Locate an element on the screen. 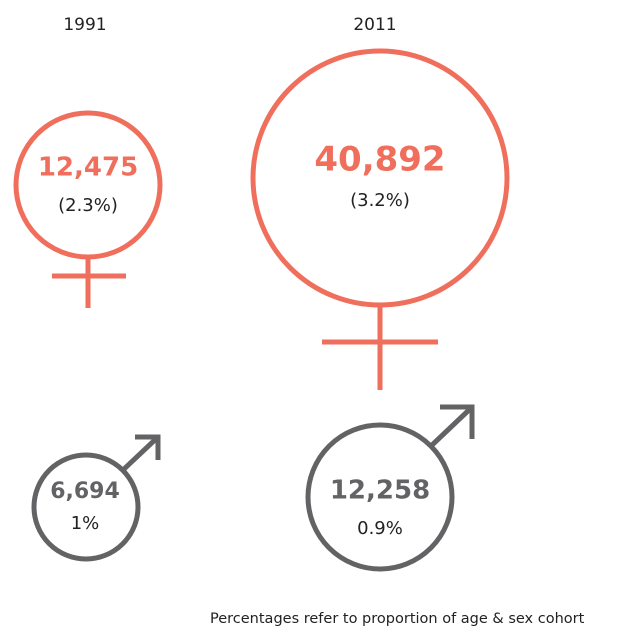 The image size is (618, 629). male-count: 12,258 is located at coordinates (380, 491).